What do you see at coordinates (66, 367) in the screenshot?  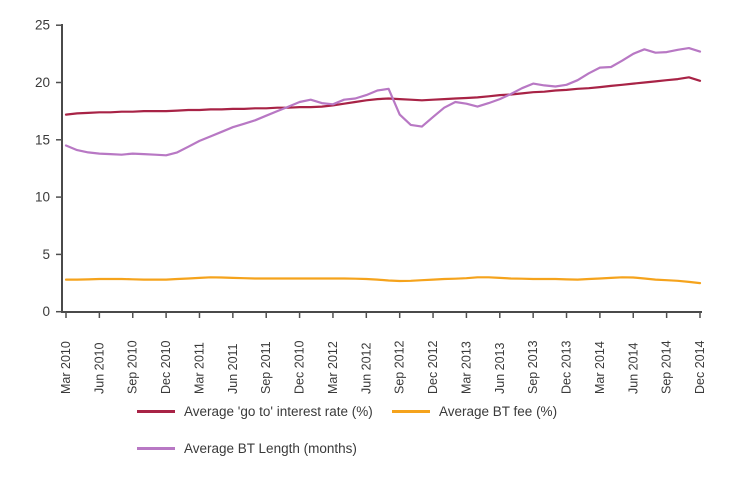 I see `x-tick-label: Mar 2010` at bounding box center [66, 367].